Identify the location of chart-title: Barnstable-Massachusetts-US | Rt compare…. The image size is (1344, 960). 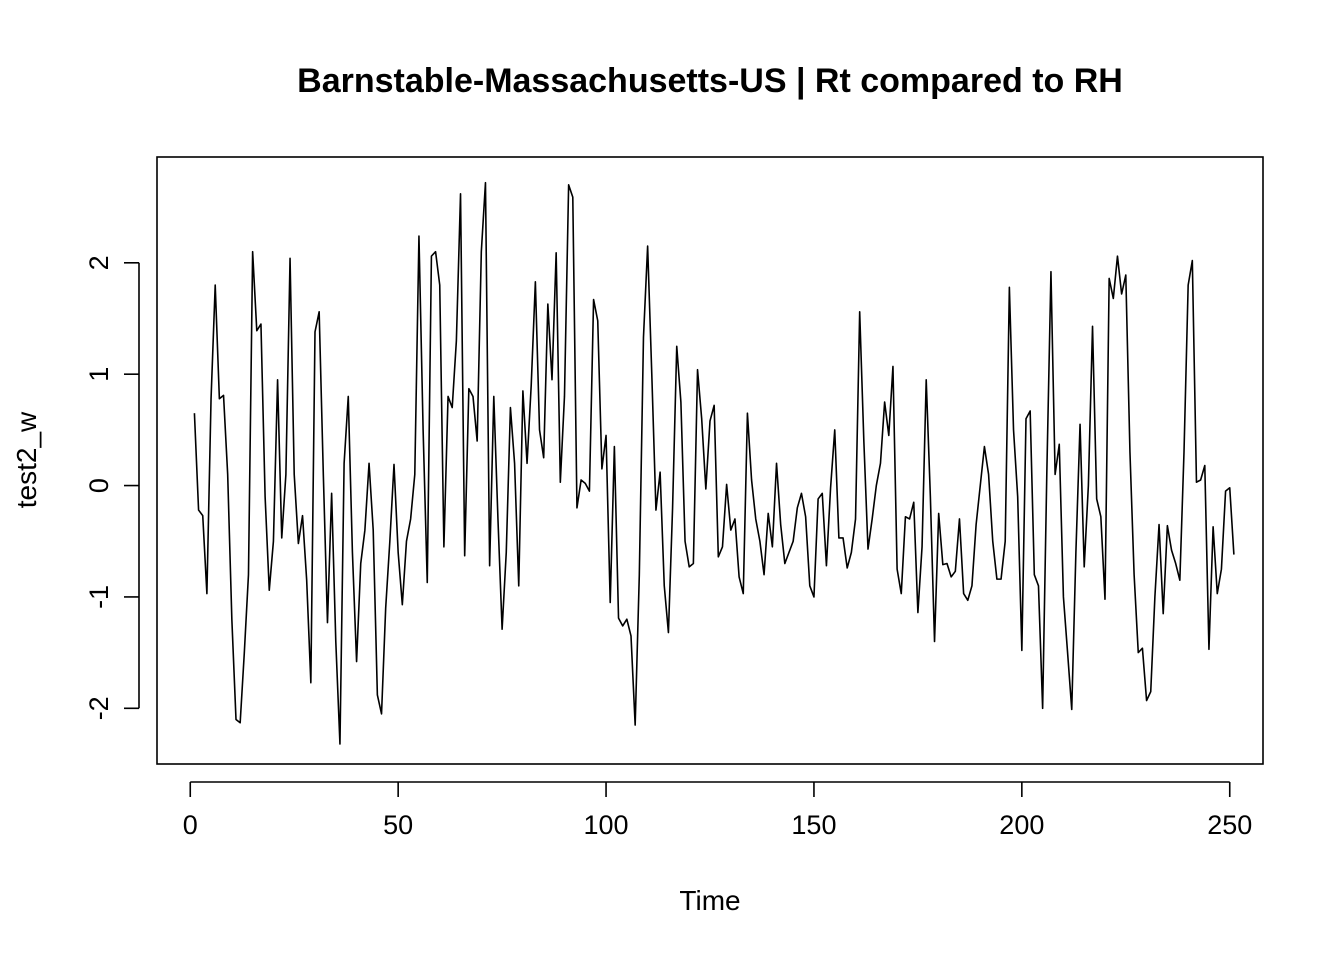
(710, 81).